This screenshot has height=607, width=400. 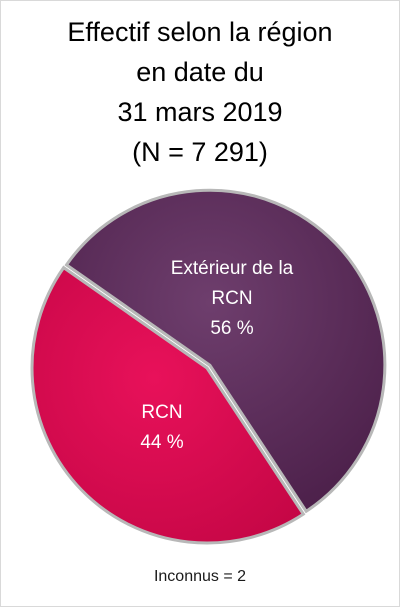 I want to click on slice-label-exterieur-line-2: RCN, so click(x=231, y=298).